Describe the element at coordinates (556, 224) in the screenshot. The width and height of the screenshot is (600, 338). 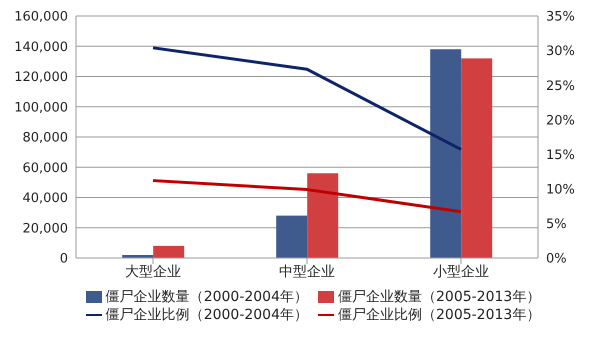
I see `y2-tick-label: 5%` at that location.